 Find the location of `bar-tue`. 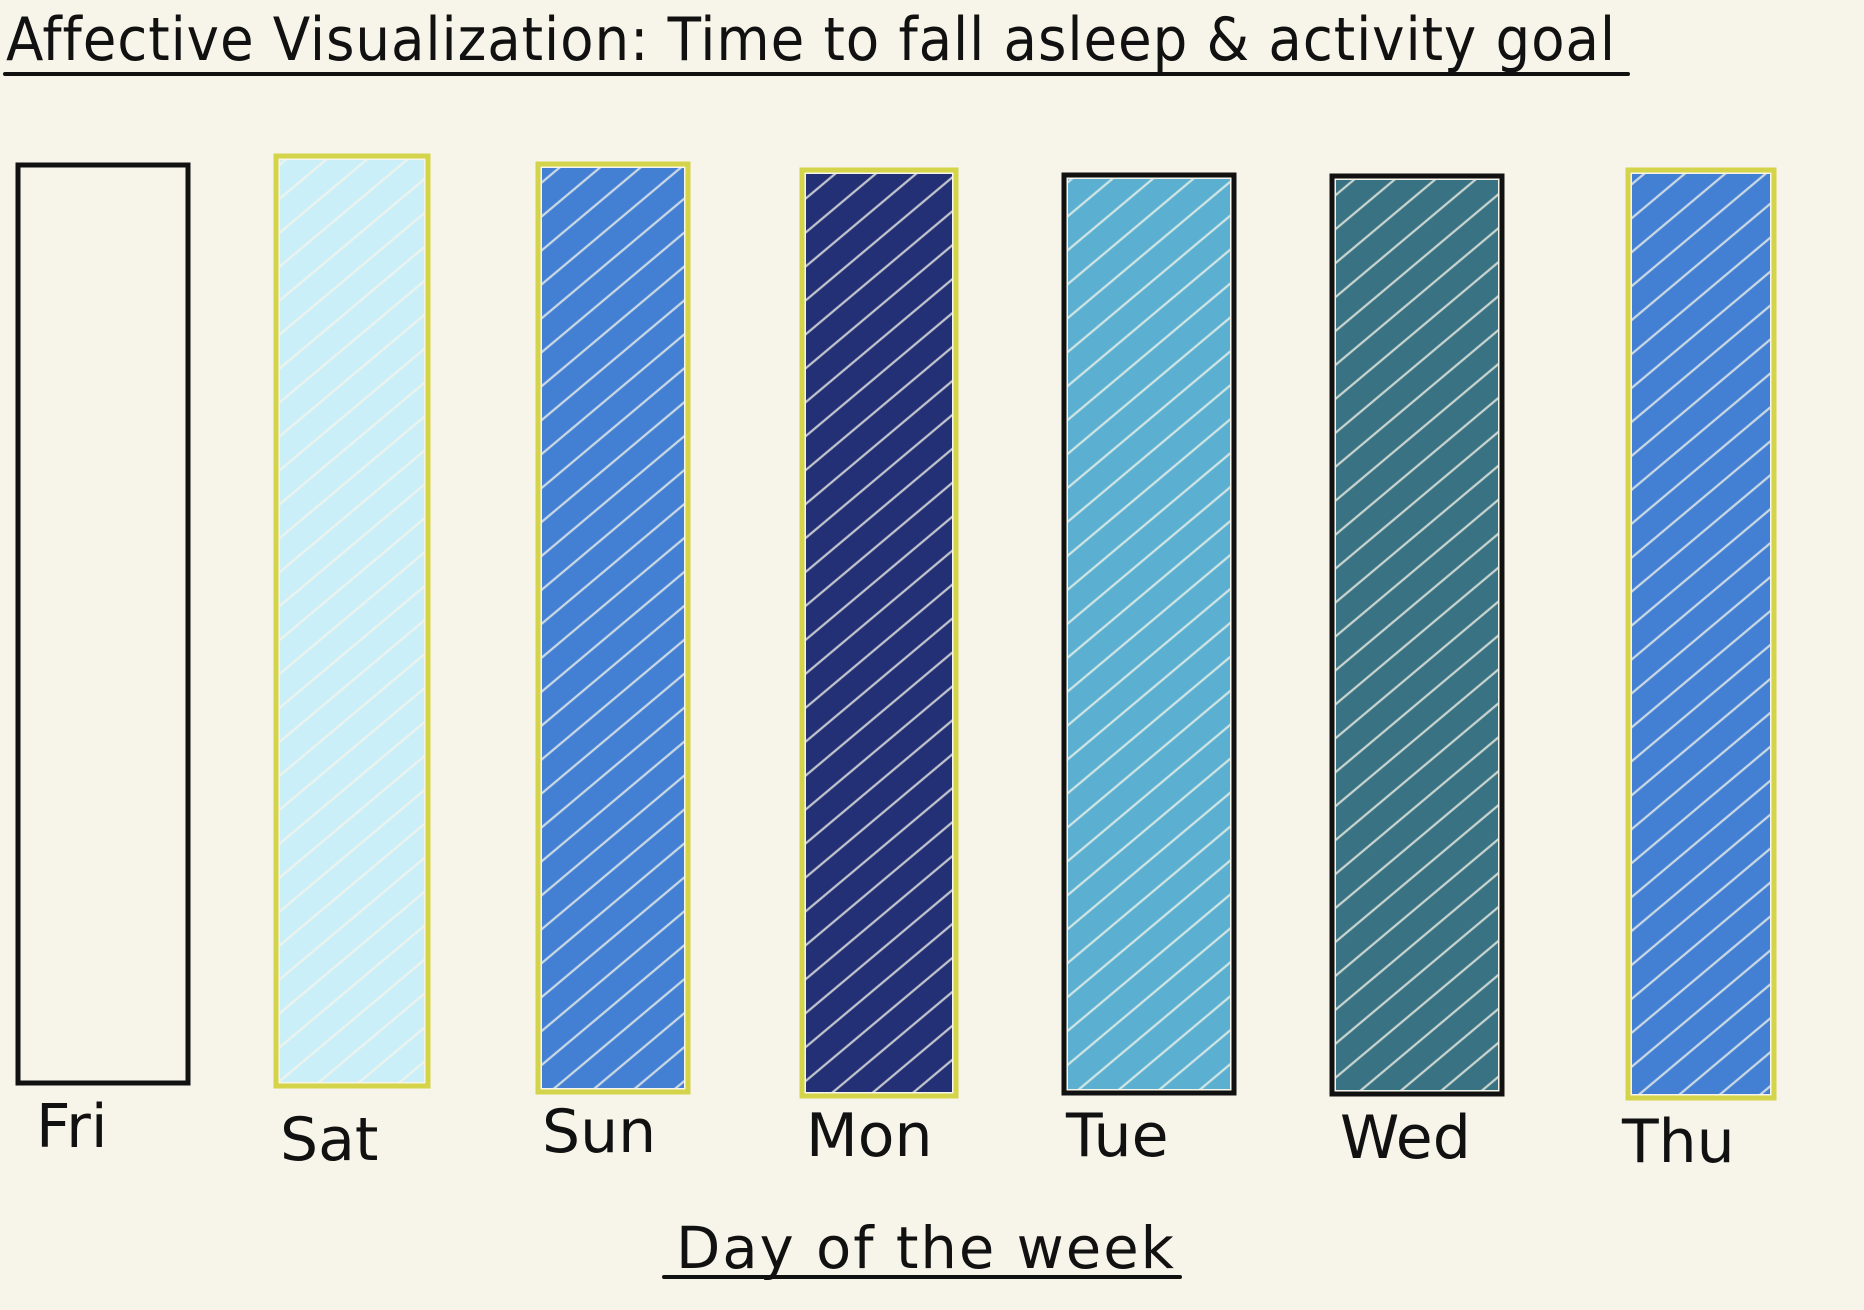

bar-tue is located at coordinates (1149, 634).